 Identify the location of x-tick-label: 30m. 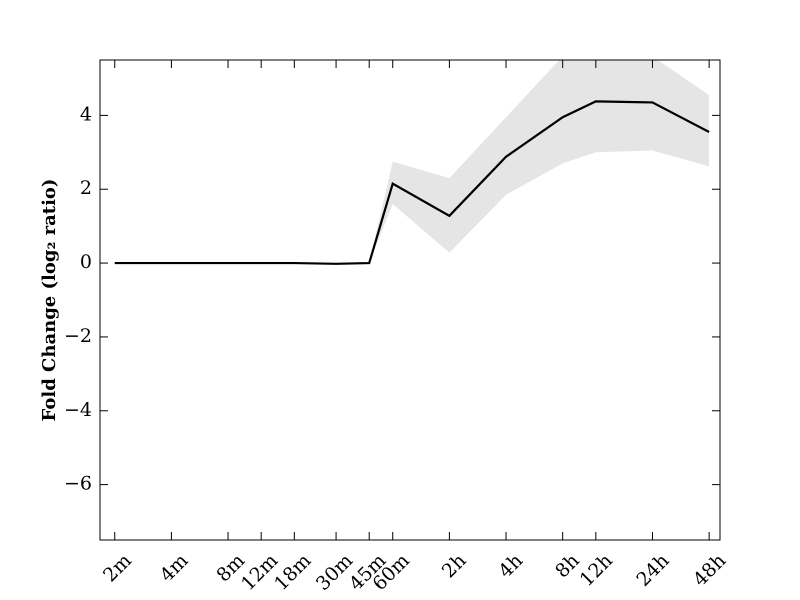
(334, 572).